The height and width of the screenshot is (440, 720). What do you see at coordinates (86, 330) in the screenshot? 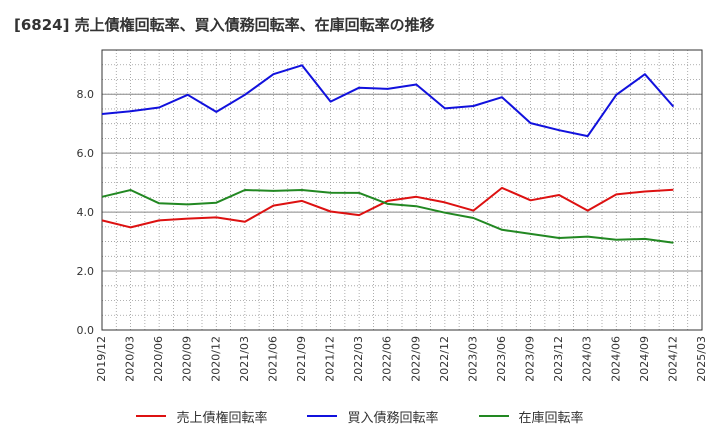
I see `y-tick-label: 0.0` at bounding box center [86, 330].